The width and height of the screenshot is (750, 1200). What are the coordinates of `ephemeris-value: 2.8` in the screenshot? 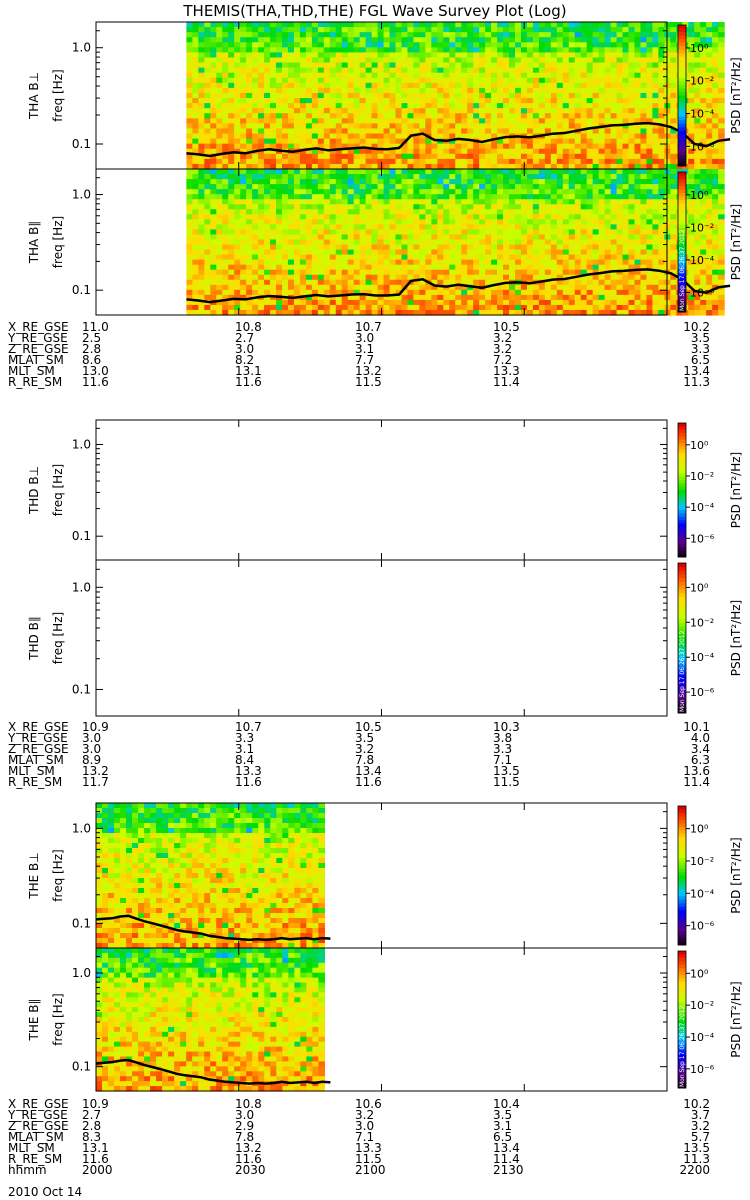 It's located at (92, 349).